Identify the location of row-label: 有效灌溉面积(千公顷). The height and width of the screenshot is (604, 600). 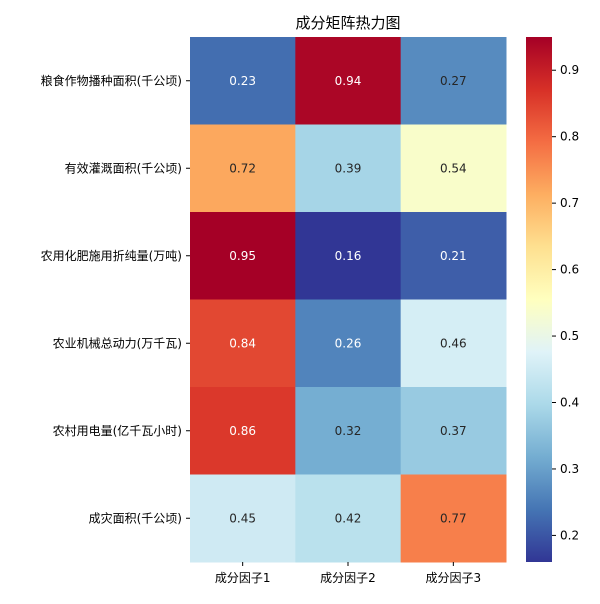
(123, 167).